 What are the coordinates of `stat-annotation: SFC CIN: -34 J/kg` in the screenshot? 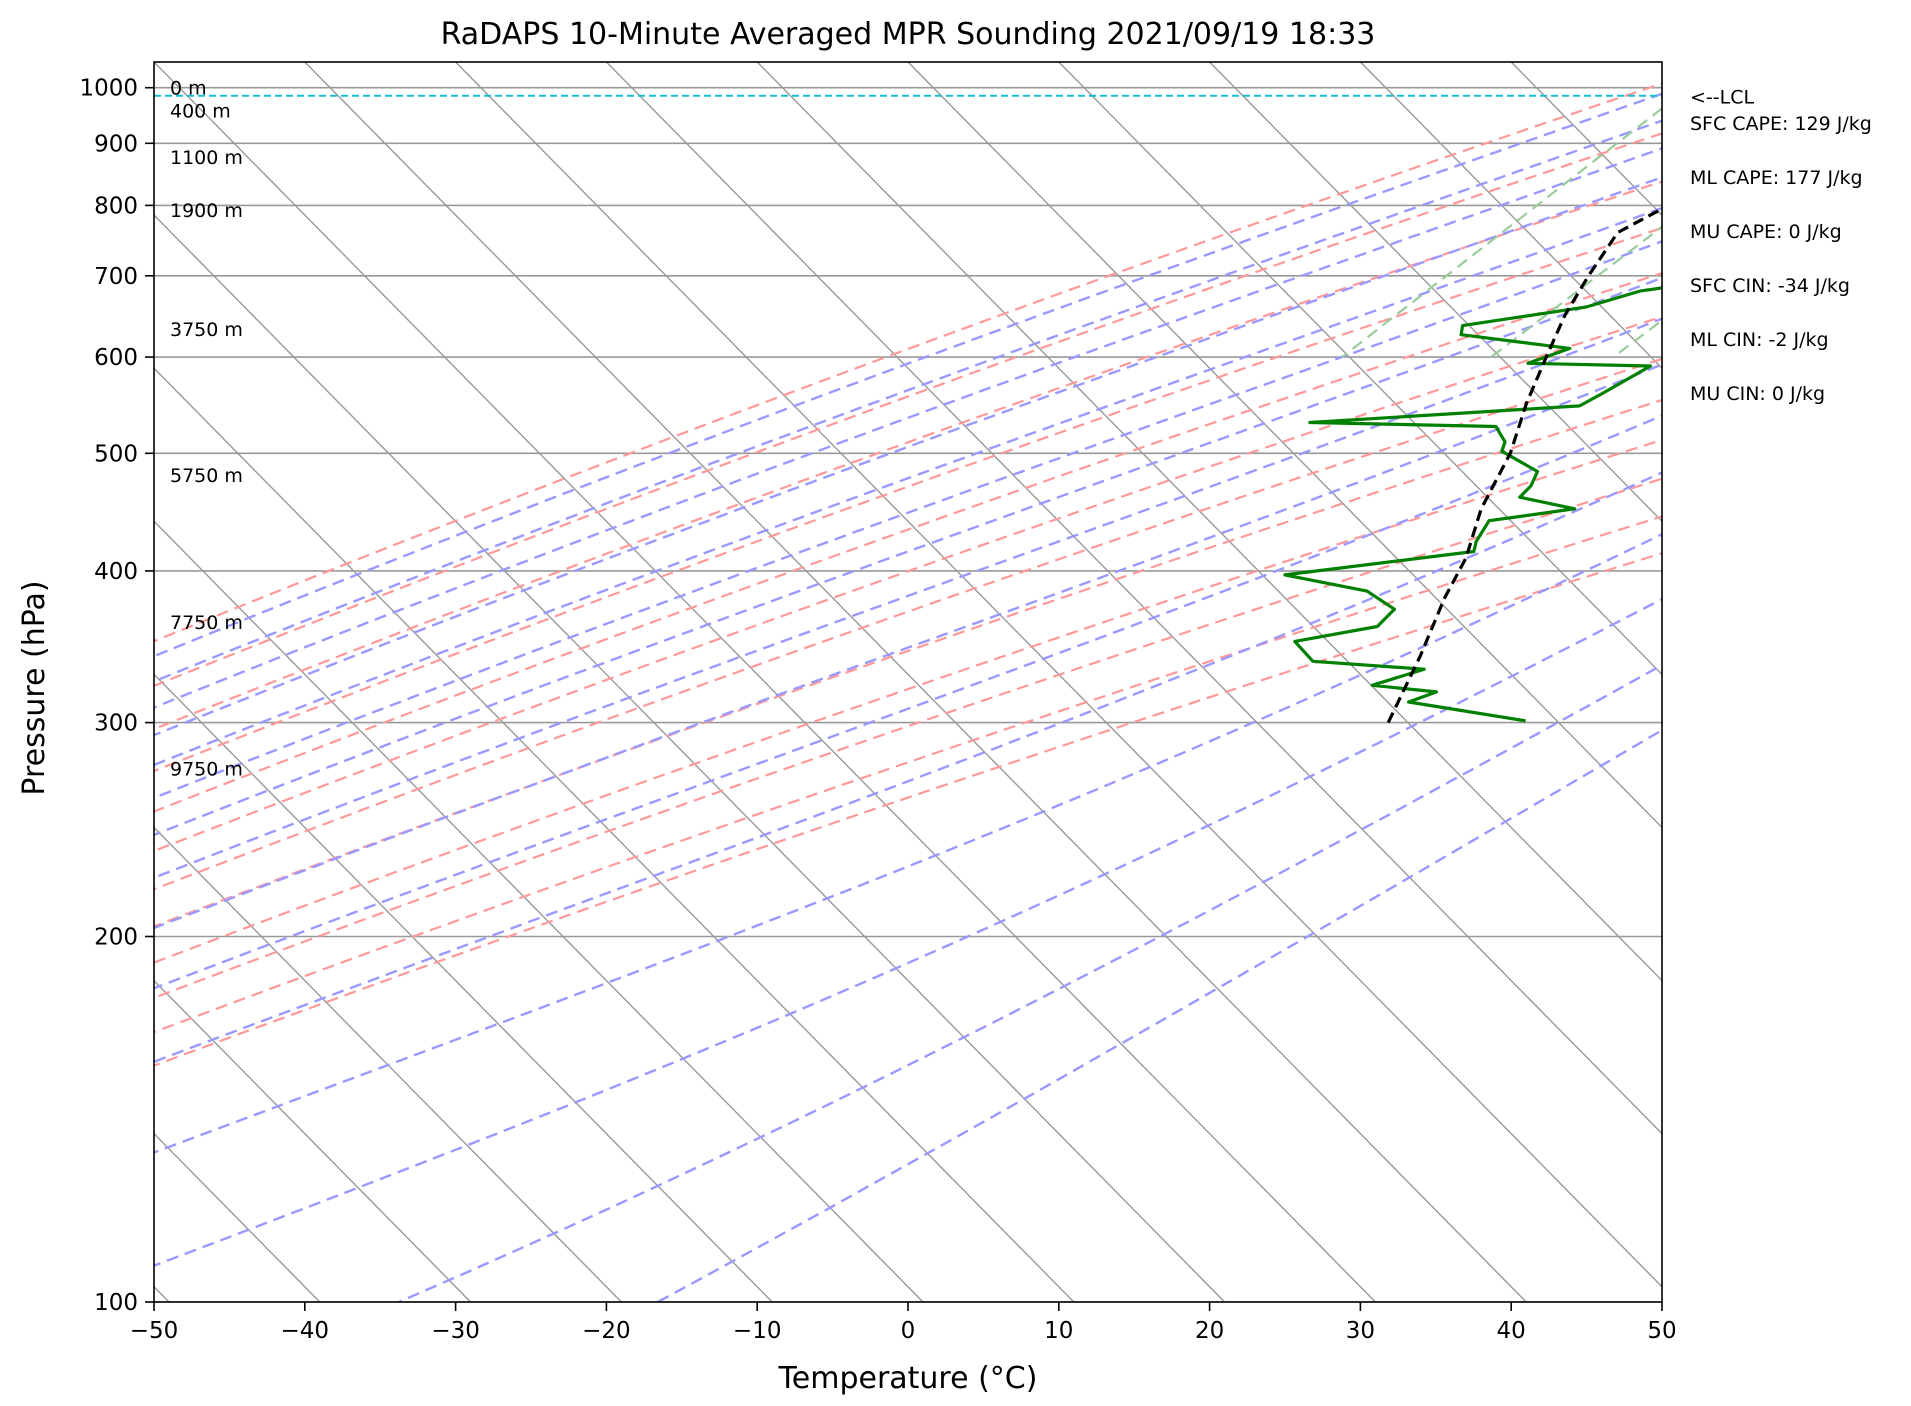 It's located at (1770, 286).